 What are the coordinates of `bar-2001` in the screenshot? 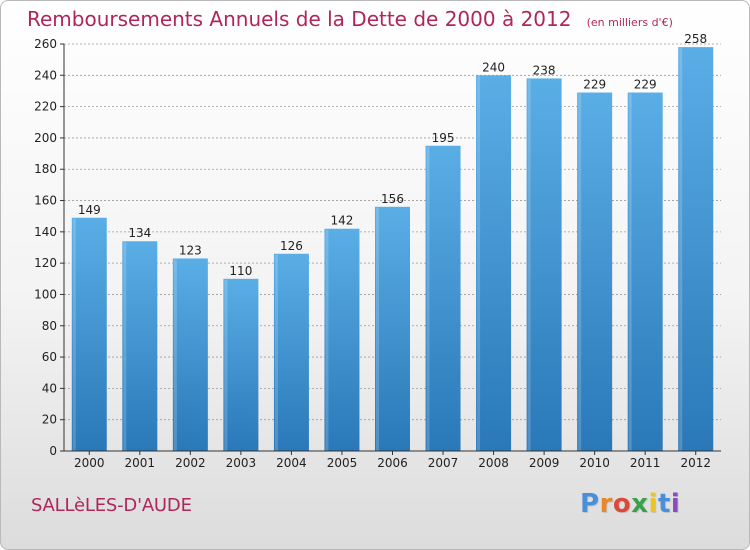 It's located at (140, 346).